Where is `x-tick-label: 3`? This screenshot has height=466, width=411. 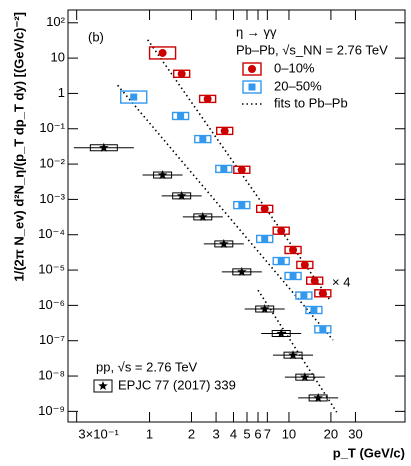 x-tick-label: 3 is located at coordinates (215, 433).